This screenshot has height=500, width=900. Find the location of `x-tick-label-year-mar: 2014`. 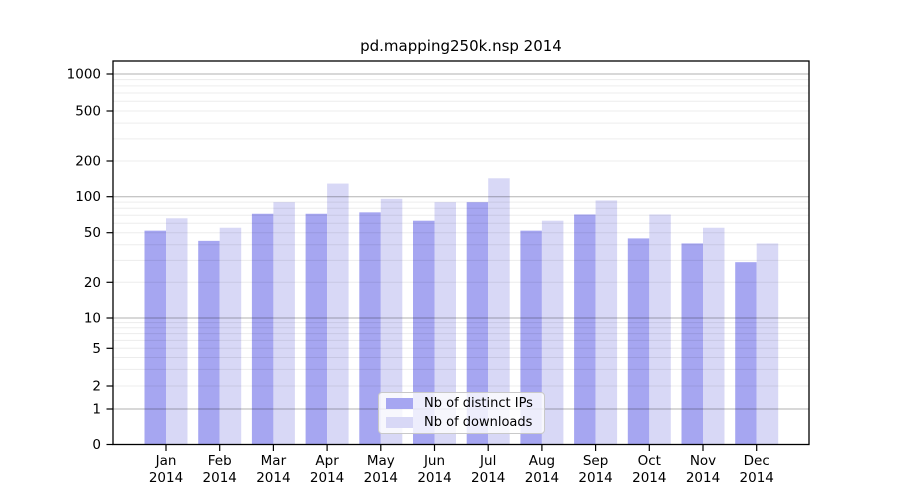

x-tick-label-year-mar: 2014 is located at coordinates (273, 478).